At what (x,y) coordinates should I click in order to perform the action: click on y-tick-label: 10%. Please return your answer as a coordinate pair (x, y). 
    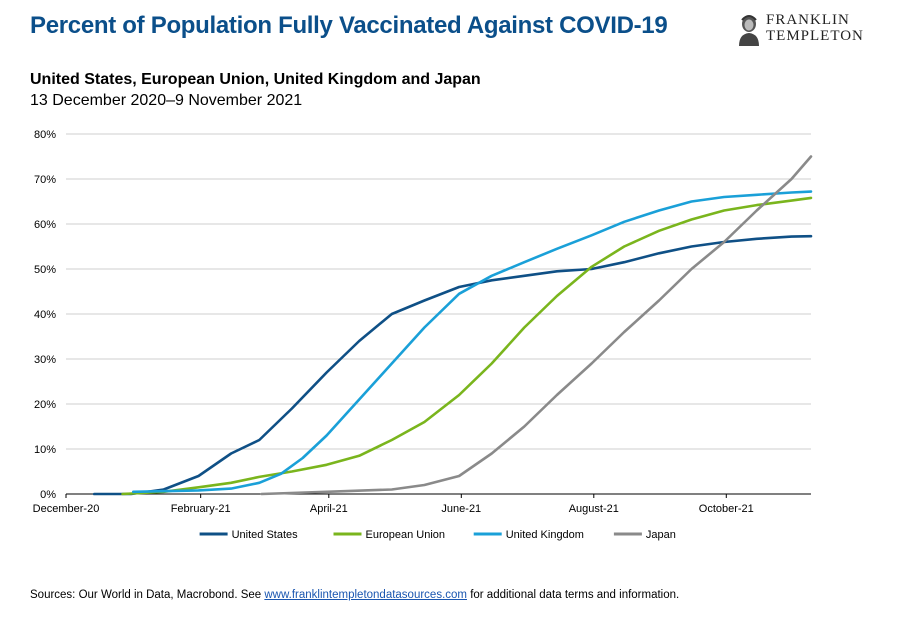
    Looking at the image, I should click on (45, 450).